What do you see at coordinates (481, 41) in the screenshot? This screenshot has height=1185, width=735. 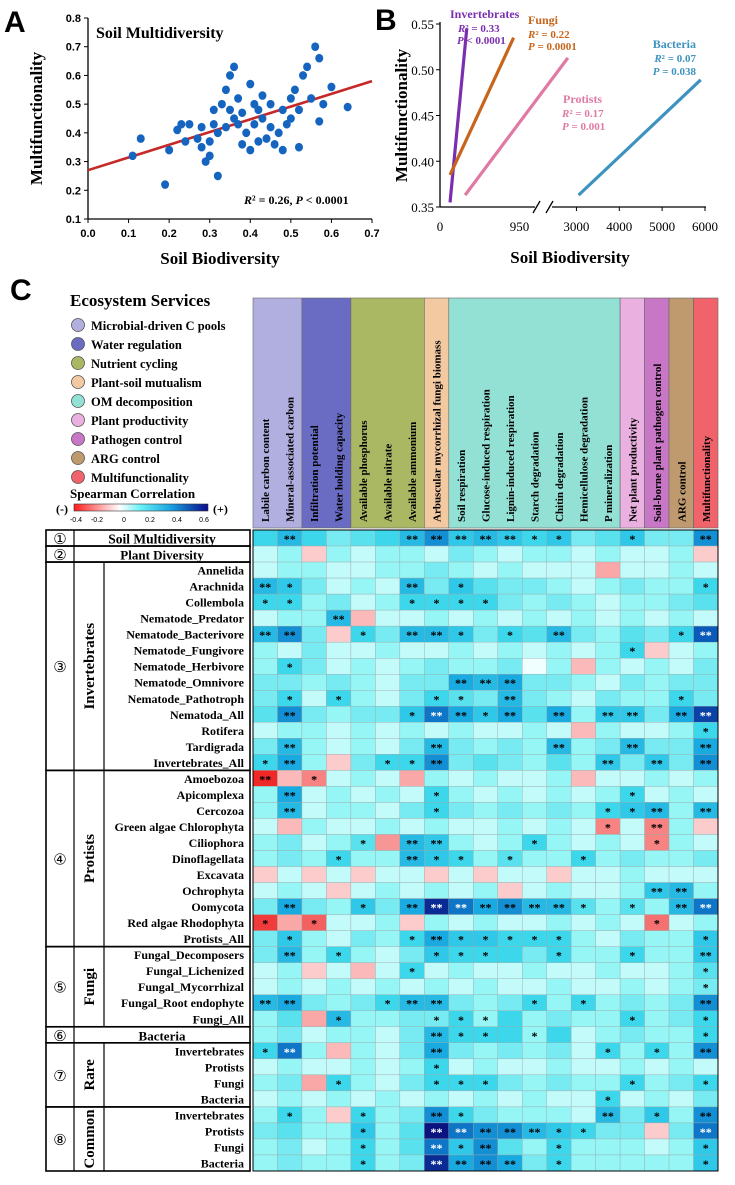 I see `group-p: P < 0.0001` at bounding box center [481, 41].